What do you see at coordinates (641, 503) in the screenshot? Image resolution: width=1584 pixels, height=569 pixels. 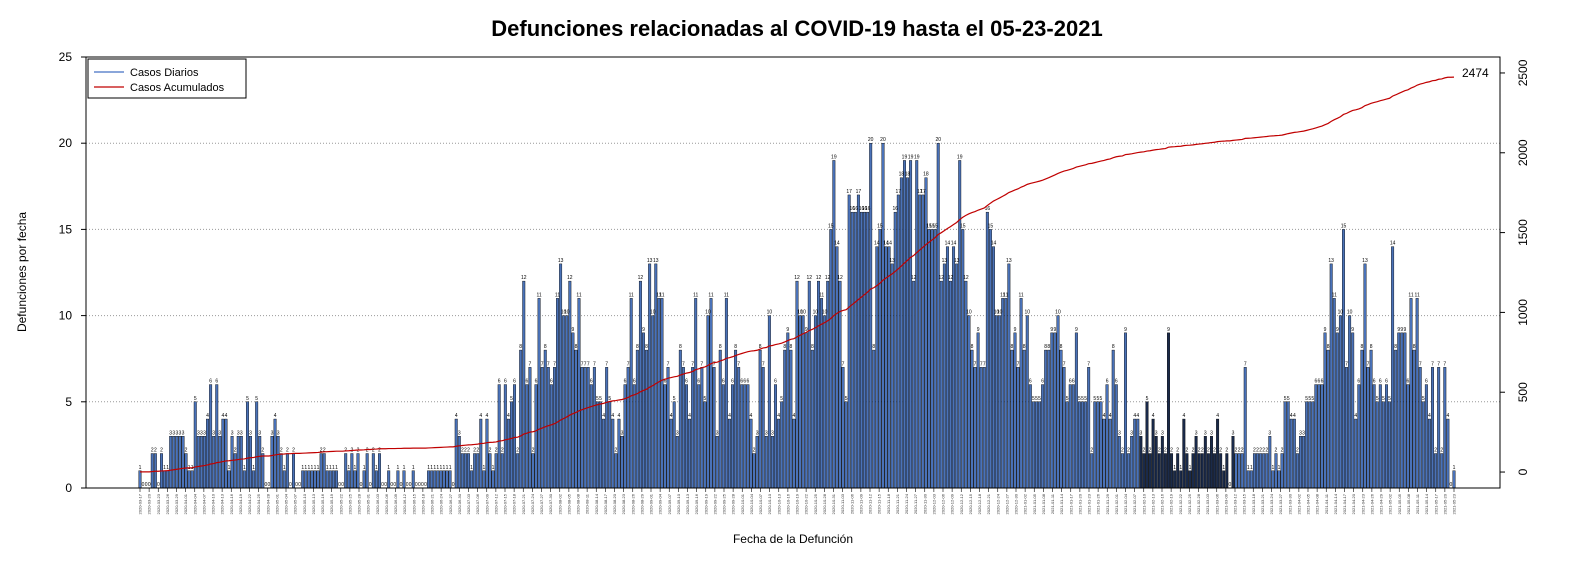 I see `x-tick-label: 2020-08-29` at bounding box center [641, 503].